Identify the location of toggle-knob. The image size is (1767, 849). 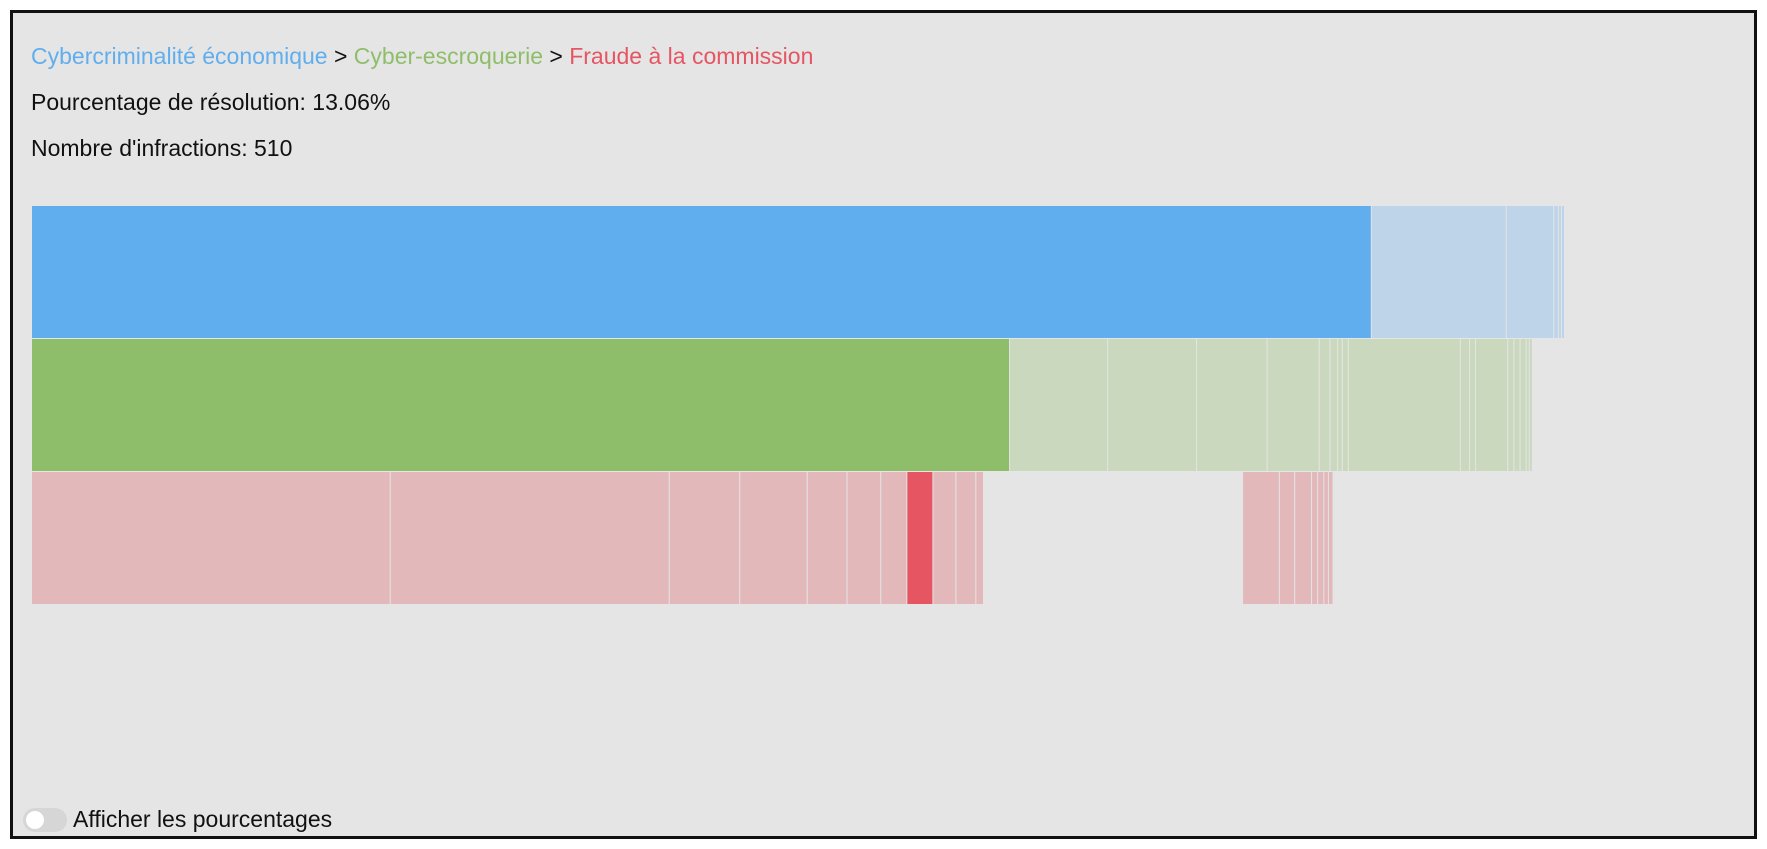
(35, 819).